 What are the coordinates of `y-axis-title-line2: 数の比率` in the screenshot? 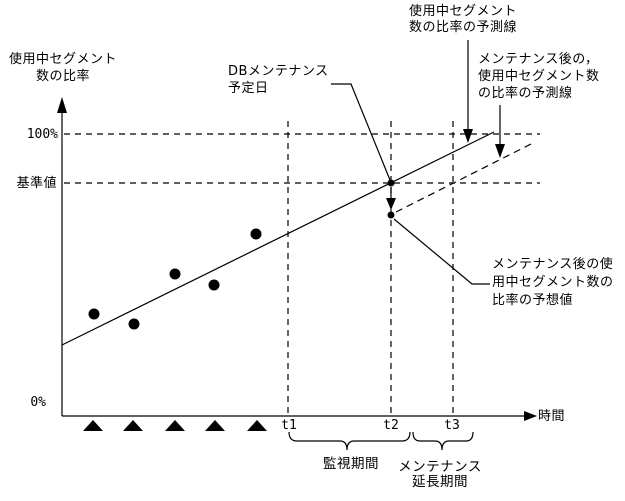 It's located at (62, 76).